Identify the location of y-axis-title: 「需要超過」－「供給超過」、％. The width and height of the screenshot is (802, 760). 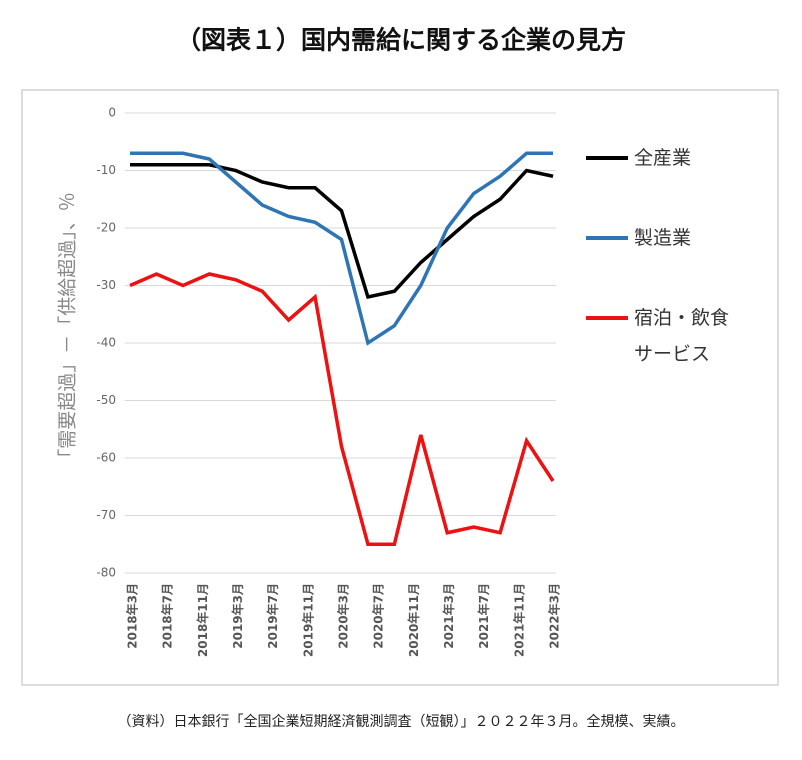
(68, 330).